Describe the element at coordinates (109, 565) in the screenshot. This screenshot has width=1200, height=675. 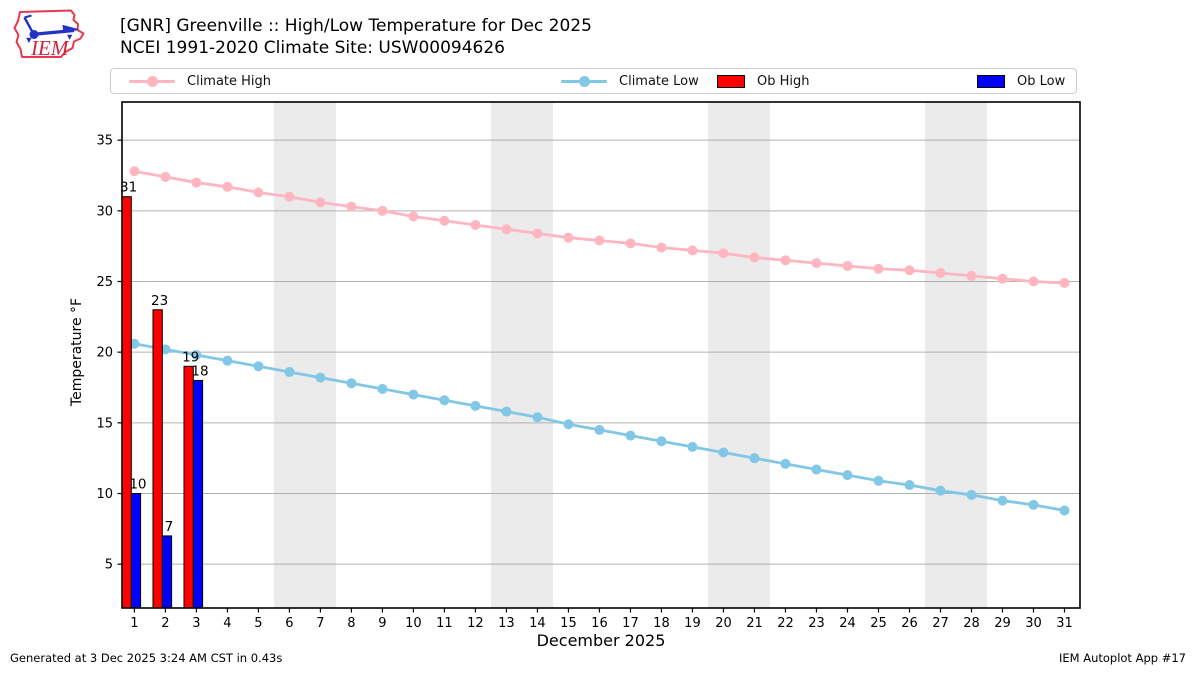
I see `y-tick-label: 5` at that location.